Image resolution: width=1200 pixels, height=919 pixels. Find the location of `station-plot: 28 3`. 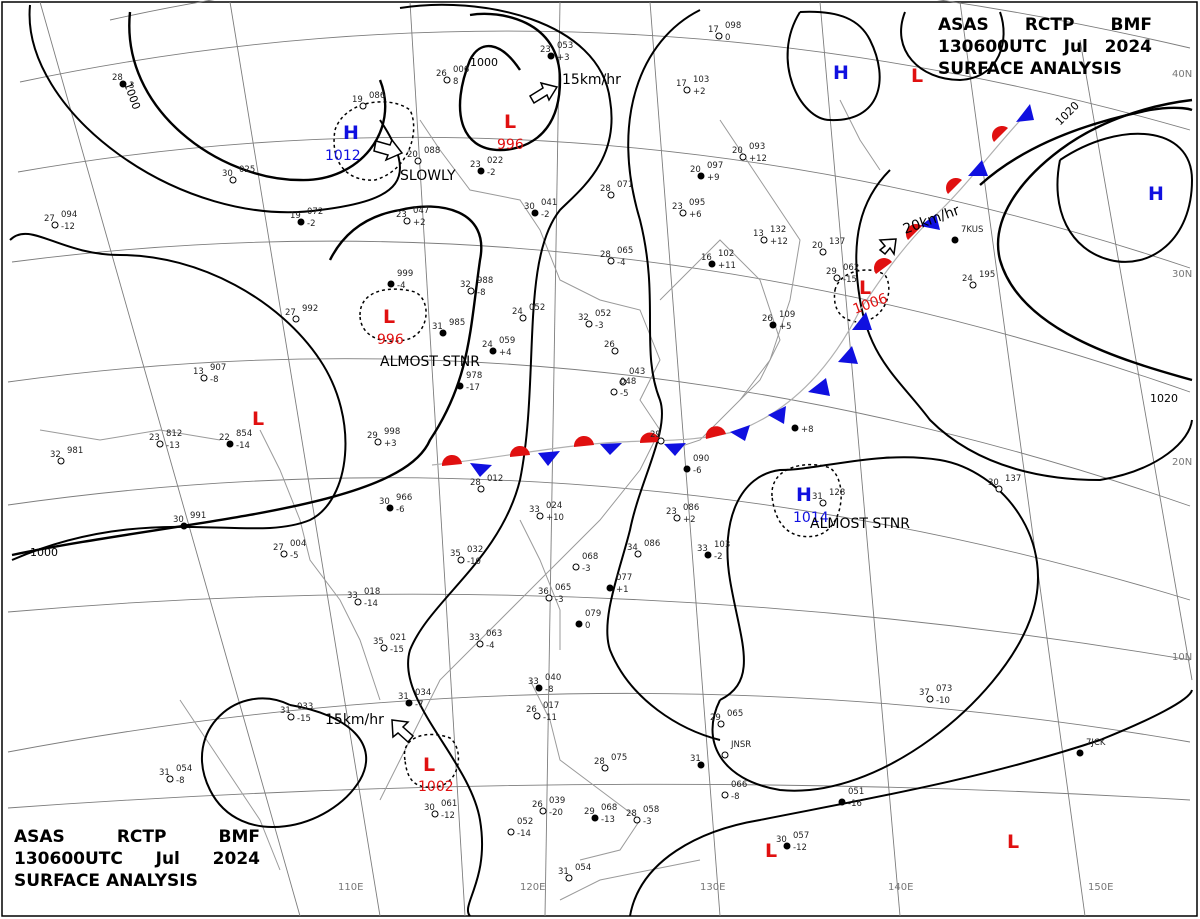

station-plot: 28 3 is located at coordinates (123, 82).